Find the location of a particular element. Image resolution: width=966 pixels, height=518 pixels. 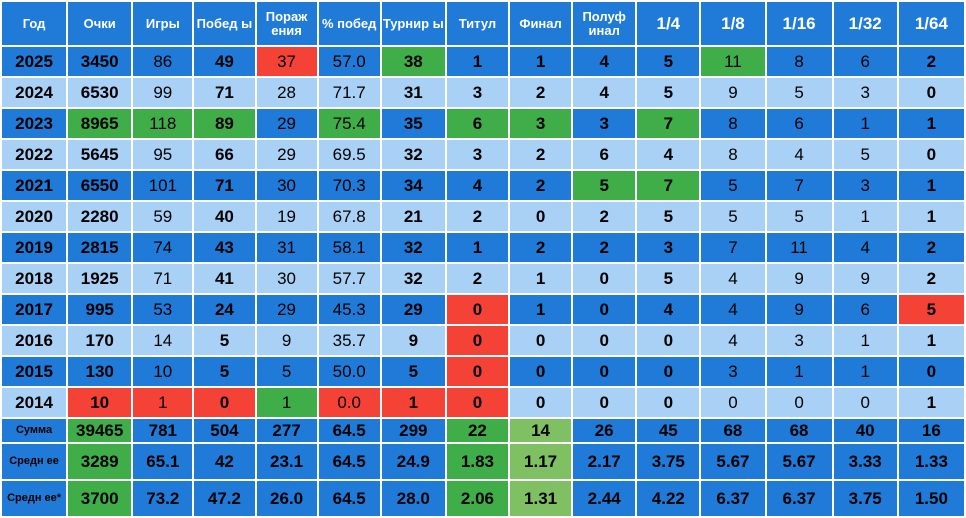

table-cell: 6 is located at coordinates (604, 154).